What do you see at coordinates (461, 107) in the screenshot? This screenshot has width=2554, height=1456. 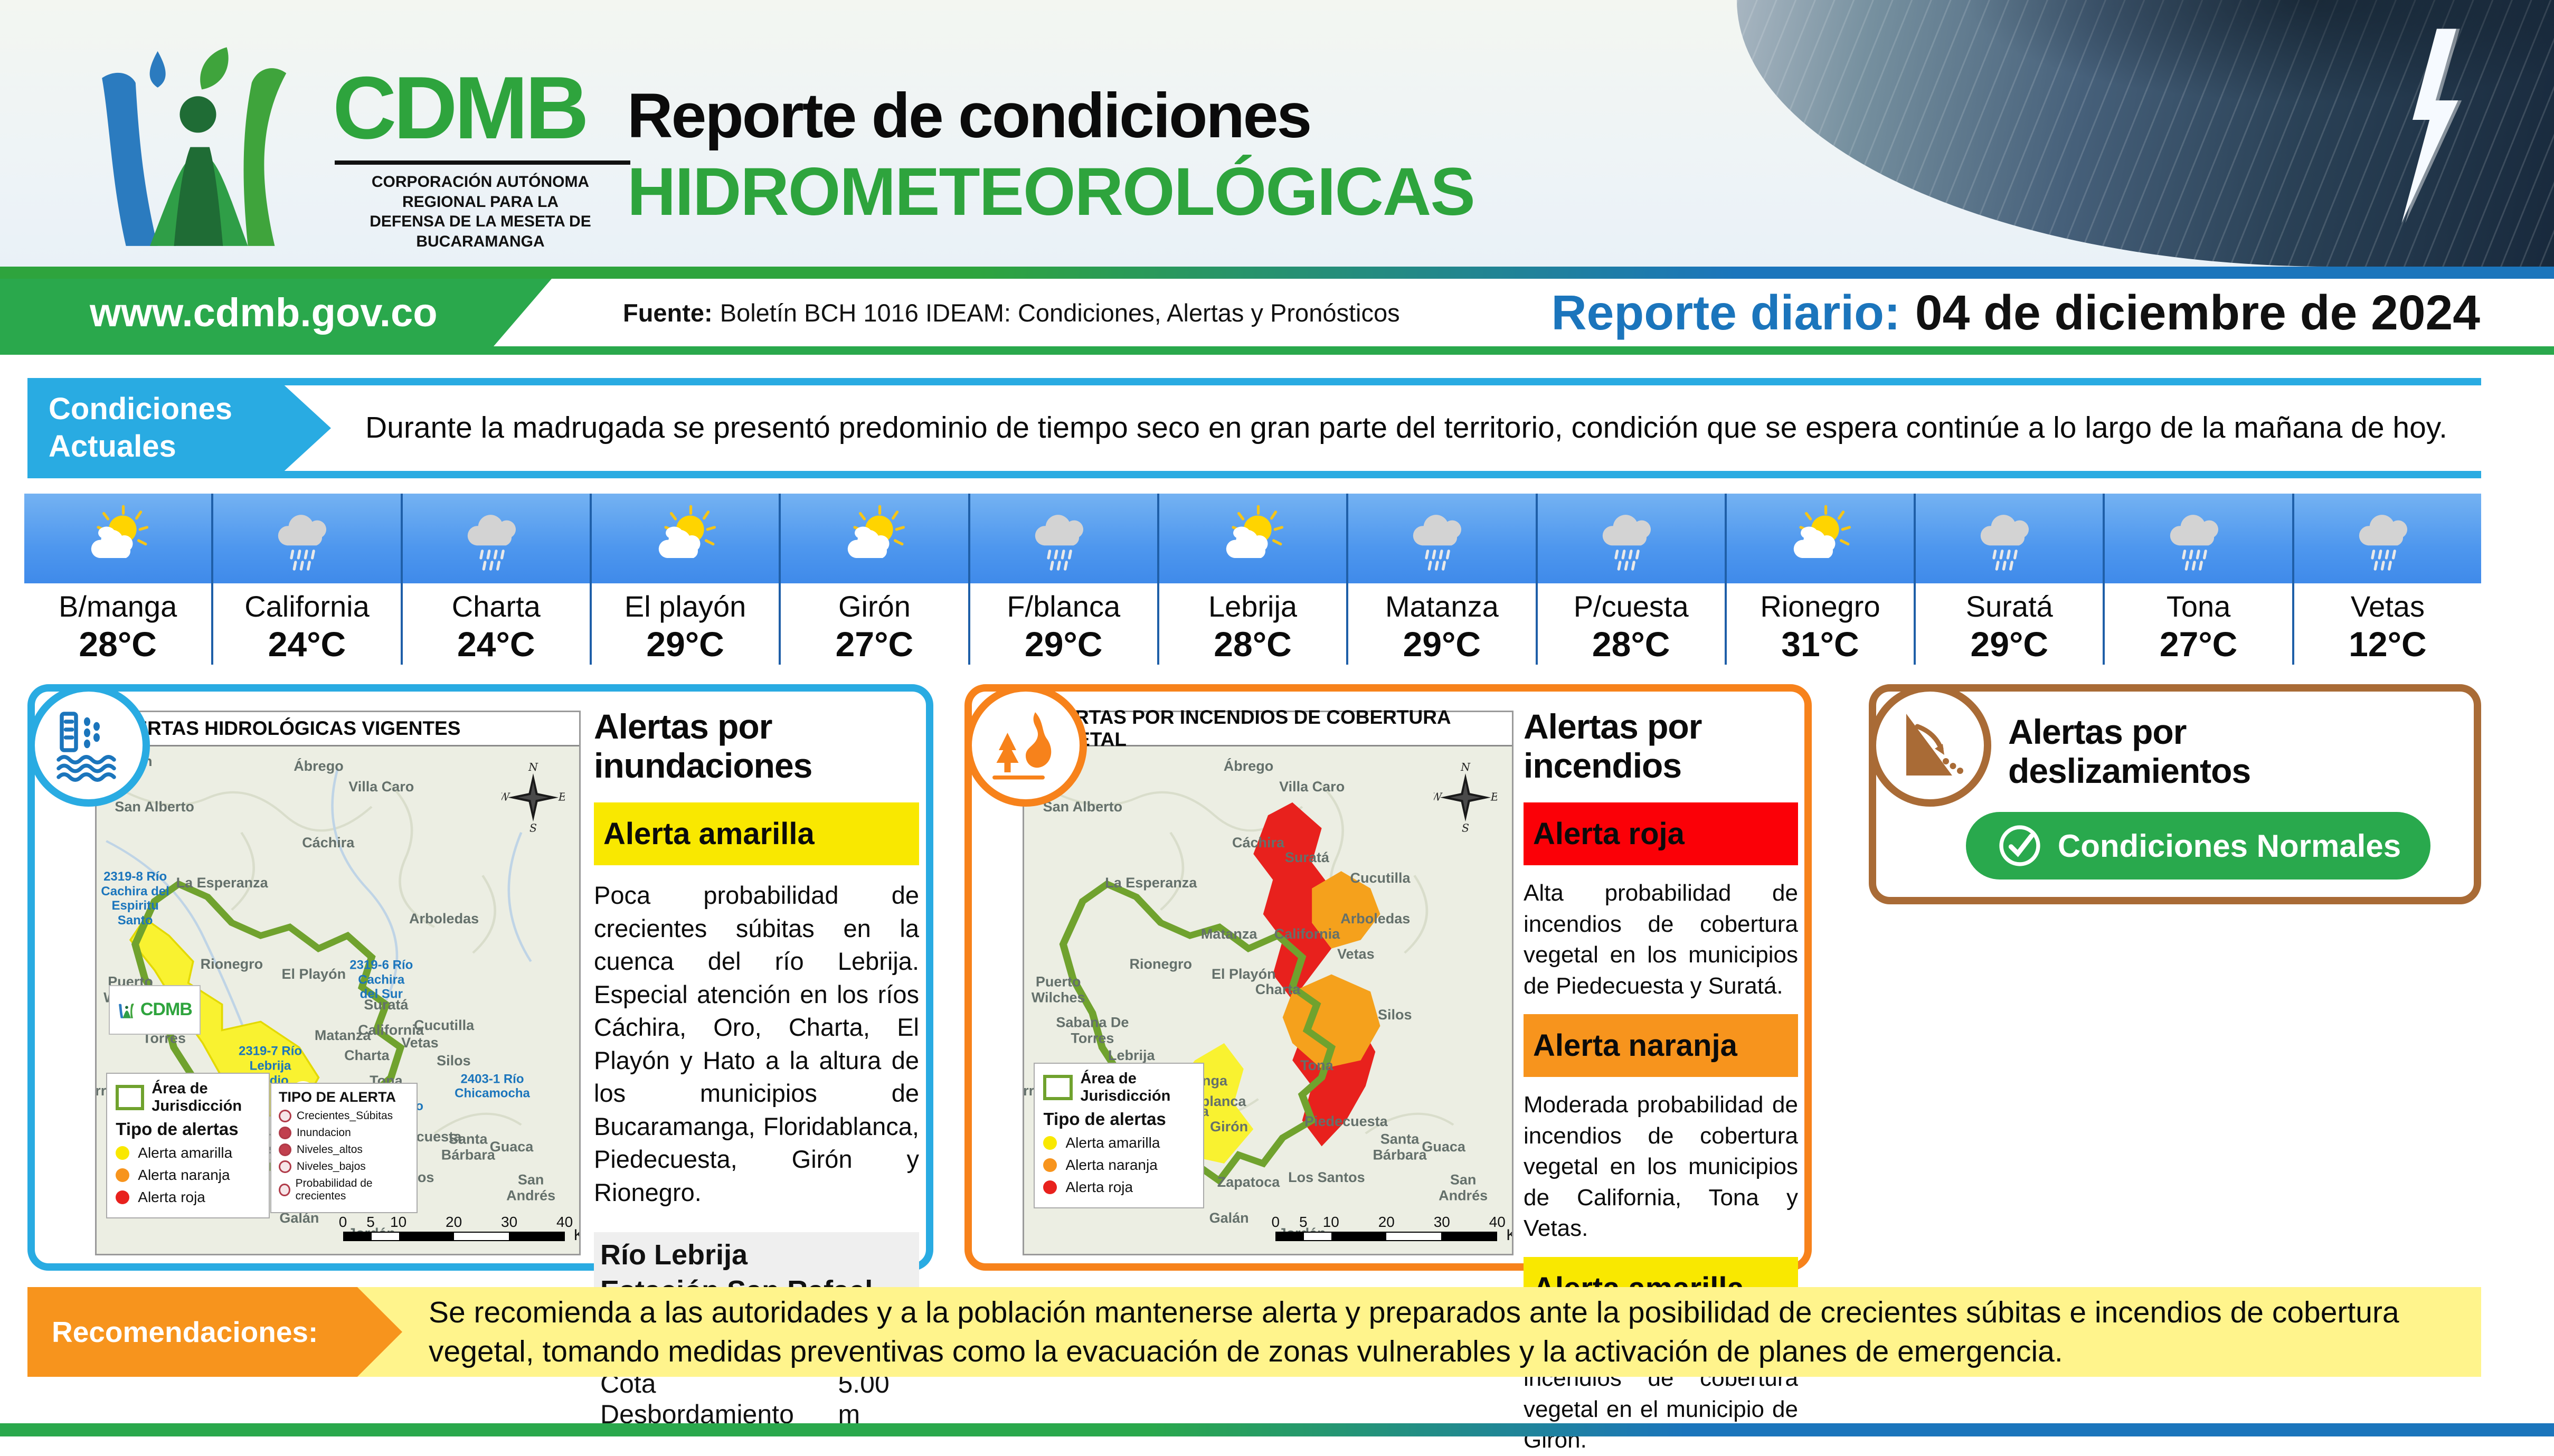 I see `logo-acronym: CDMB` at bounding box center [461, 107].